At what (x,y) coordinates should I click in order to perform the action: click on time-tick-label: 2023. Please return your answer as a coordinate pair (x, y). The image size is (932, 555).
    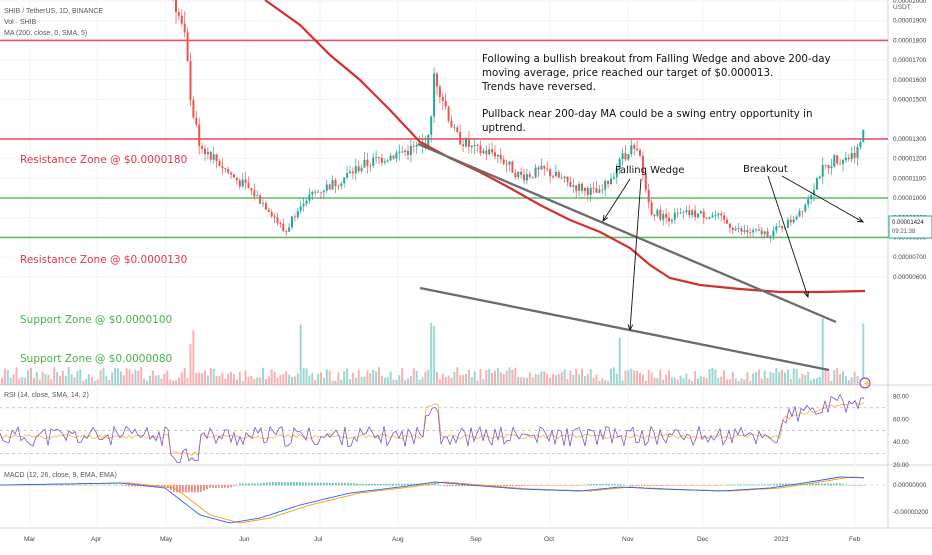
    Looking at the image, I should click on (781, 539).